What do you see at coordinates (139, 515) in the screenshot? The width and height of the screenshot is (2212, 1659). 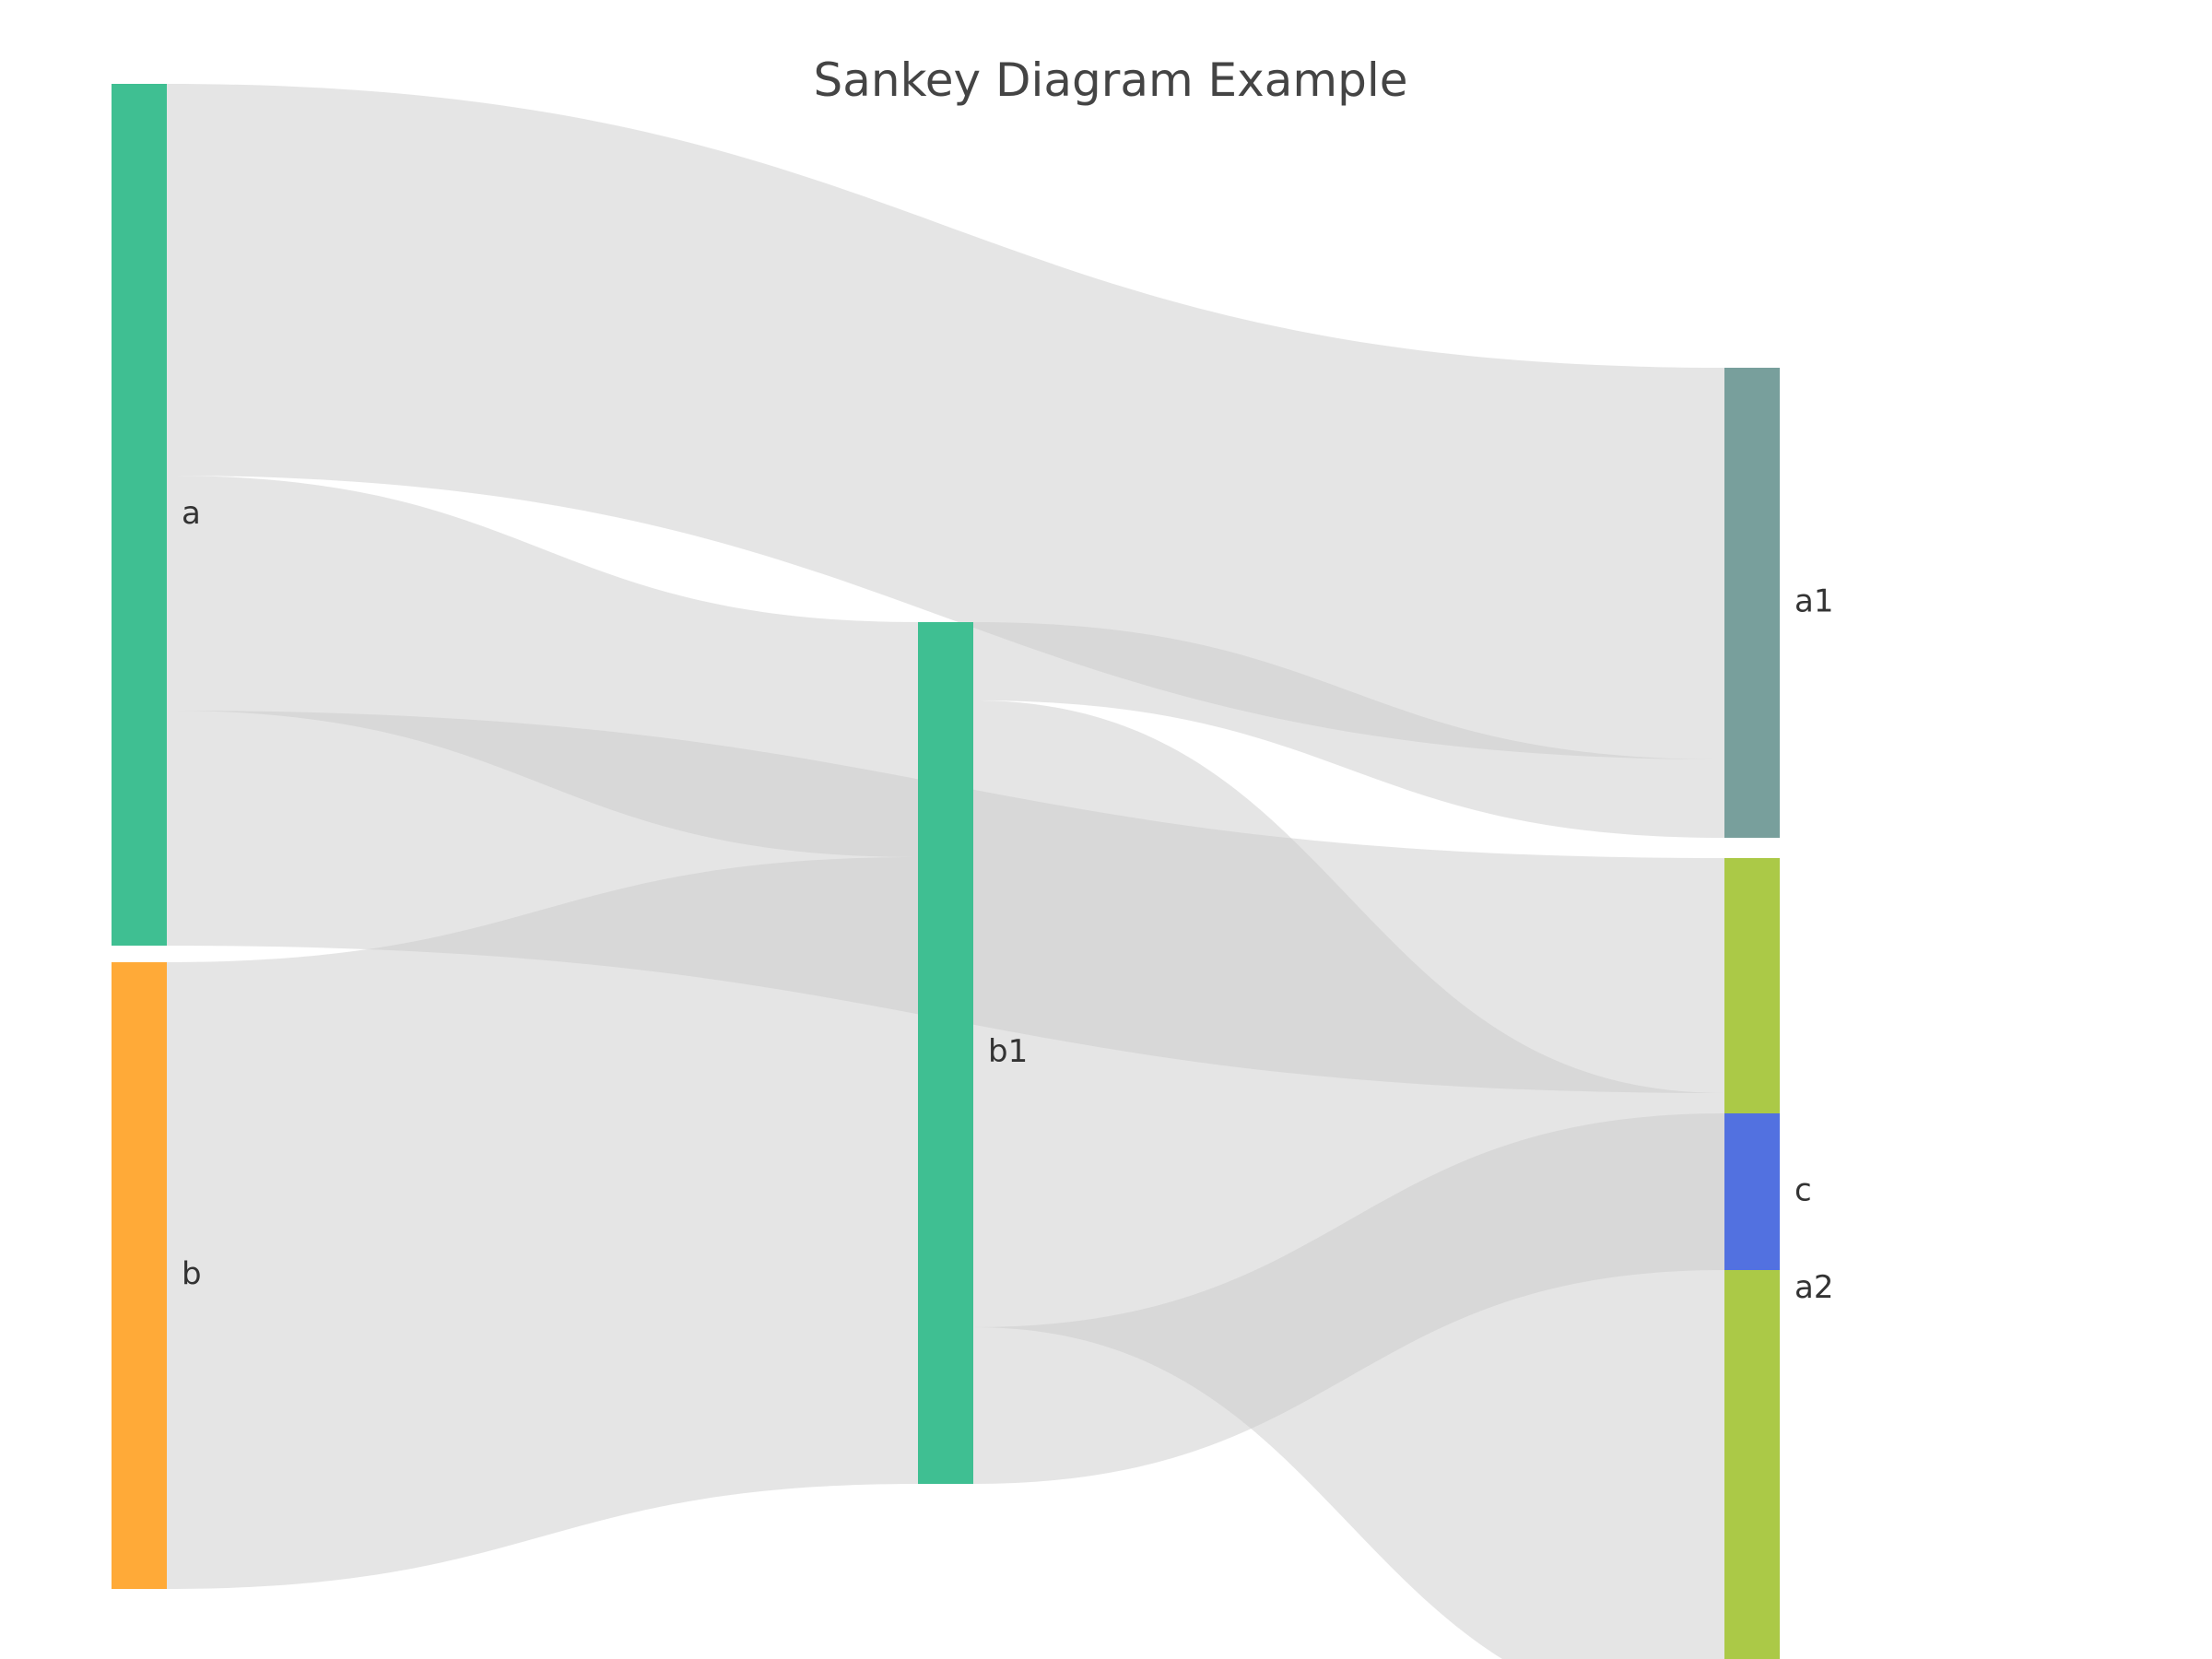 I see `node-a` at bounding box center [139, 515].